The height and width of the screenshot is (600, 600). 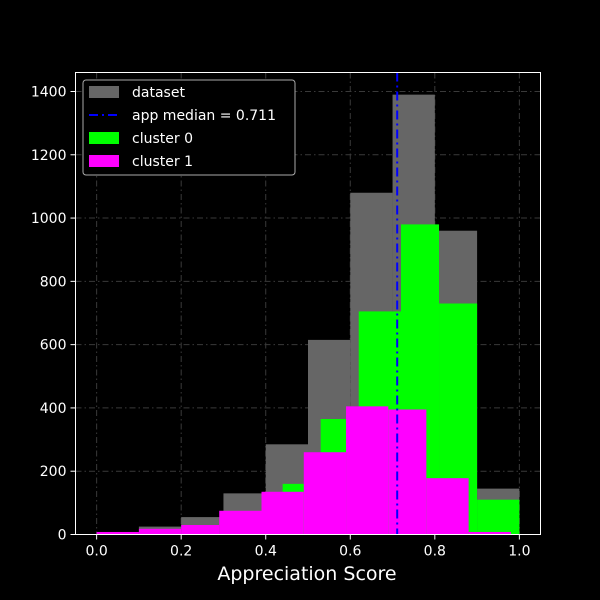 What do you see at coordinates (350, 552) in the screenshot?
I see `x-tick-label: 0.6` at bounding box center [350, 552].